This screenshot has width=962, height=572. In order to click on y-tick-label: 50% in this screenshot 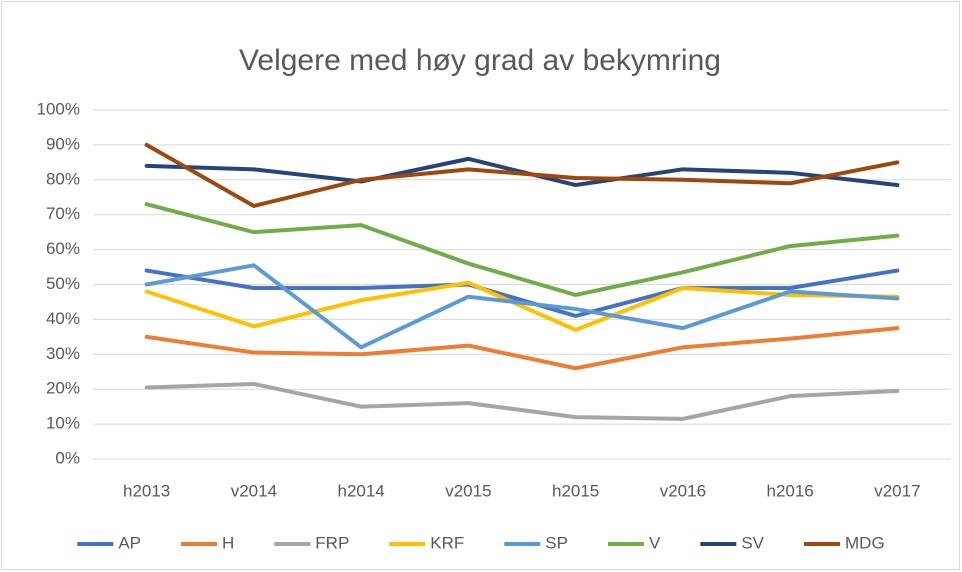, I will do `click(63, 283)`.